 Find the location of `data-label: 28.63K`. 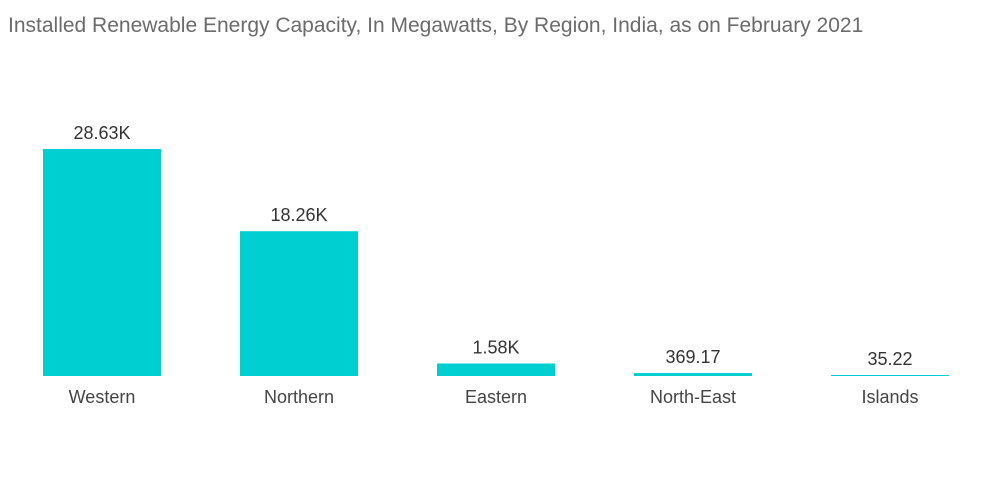

data-label: 28.63K is located at coordinates (101, 133).